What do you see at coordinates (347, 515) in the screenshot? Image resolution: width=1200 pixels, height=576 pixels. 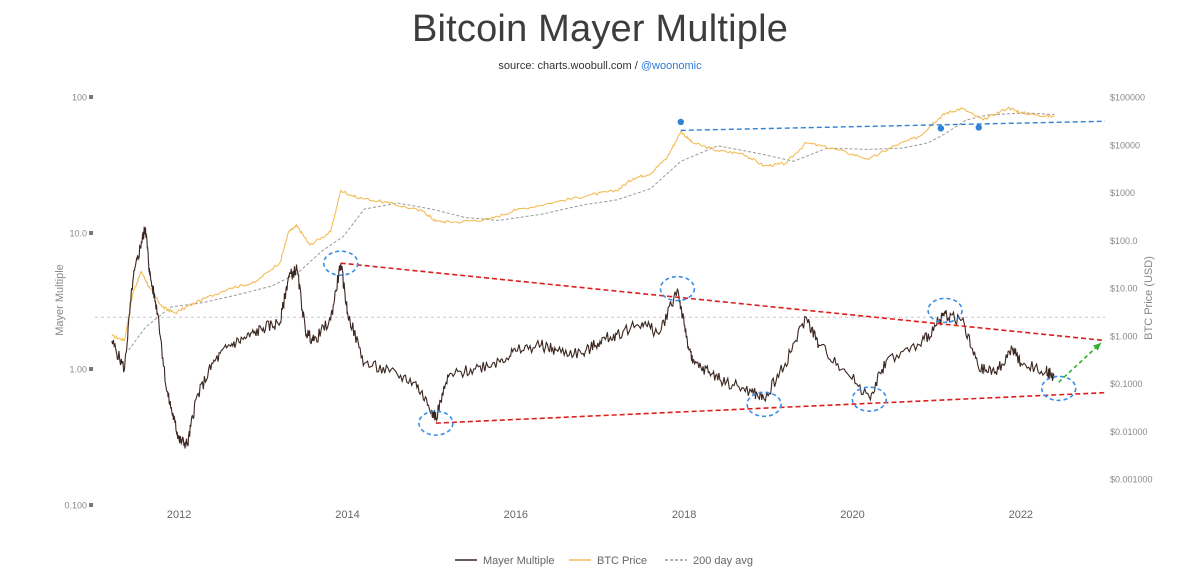 I see `x-tick-label-2014: 2014` at bounding box center [347, 515].